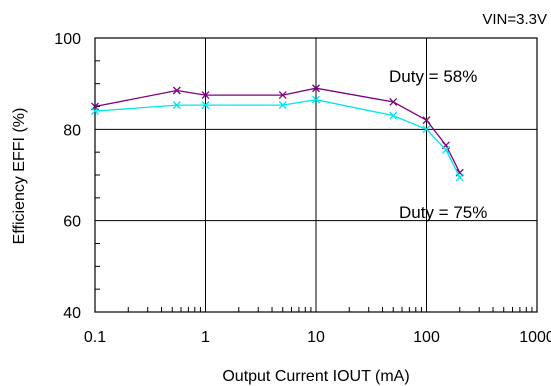  I want to click on x-tick-label: 0.1, so click(95, 337).